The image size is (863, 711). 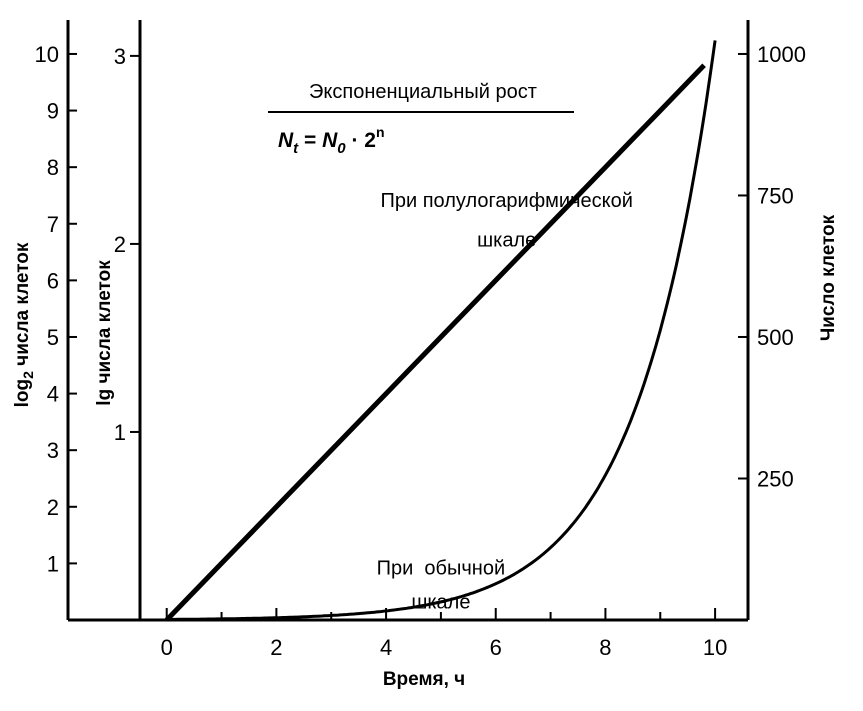 I want to click on x-tick-label: 8, so click(x=605, y=647).